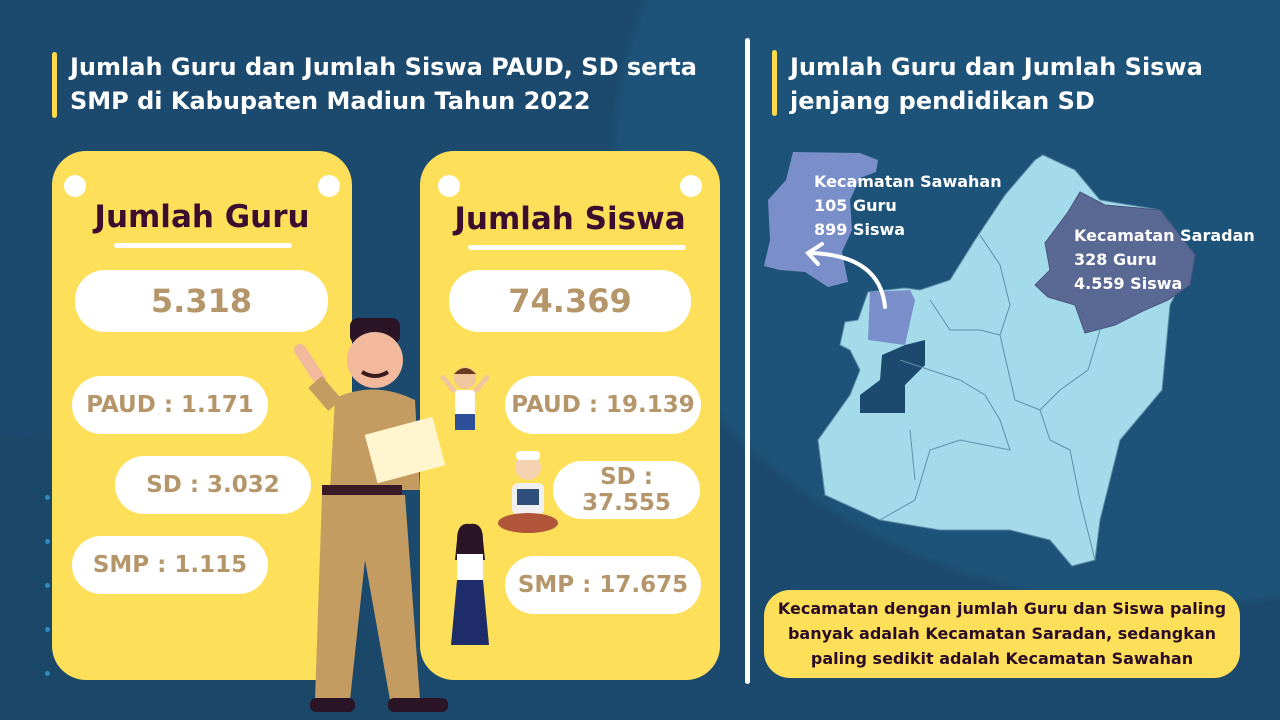  I want to click on guru-card-title: Jumlah Guru, so click(202, 217).